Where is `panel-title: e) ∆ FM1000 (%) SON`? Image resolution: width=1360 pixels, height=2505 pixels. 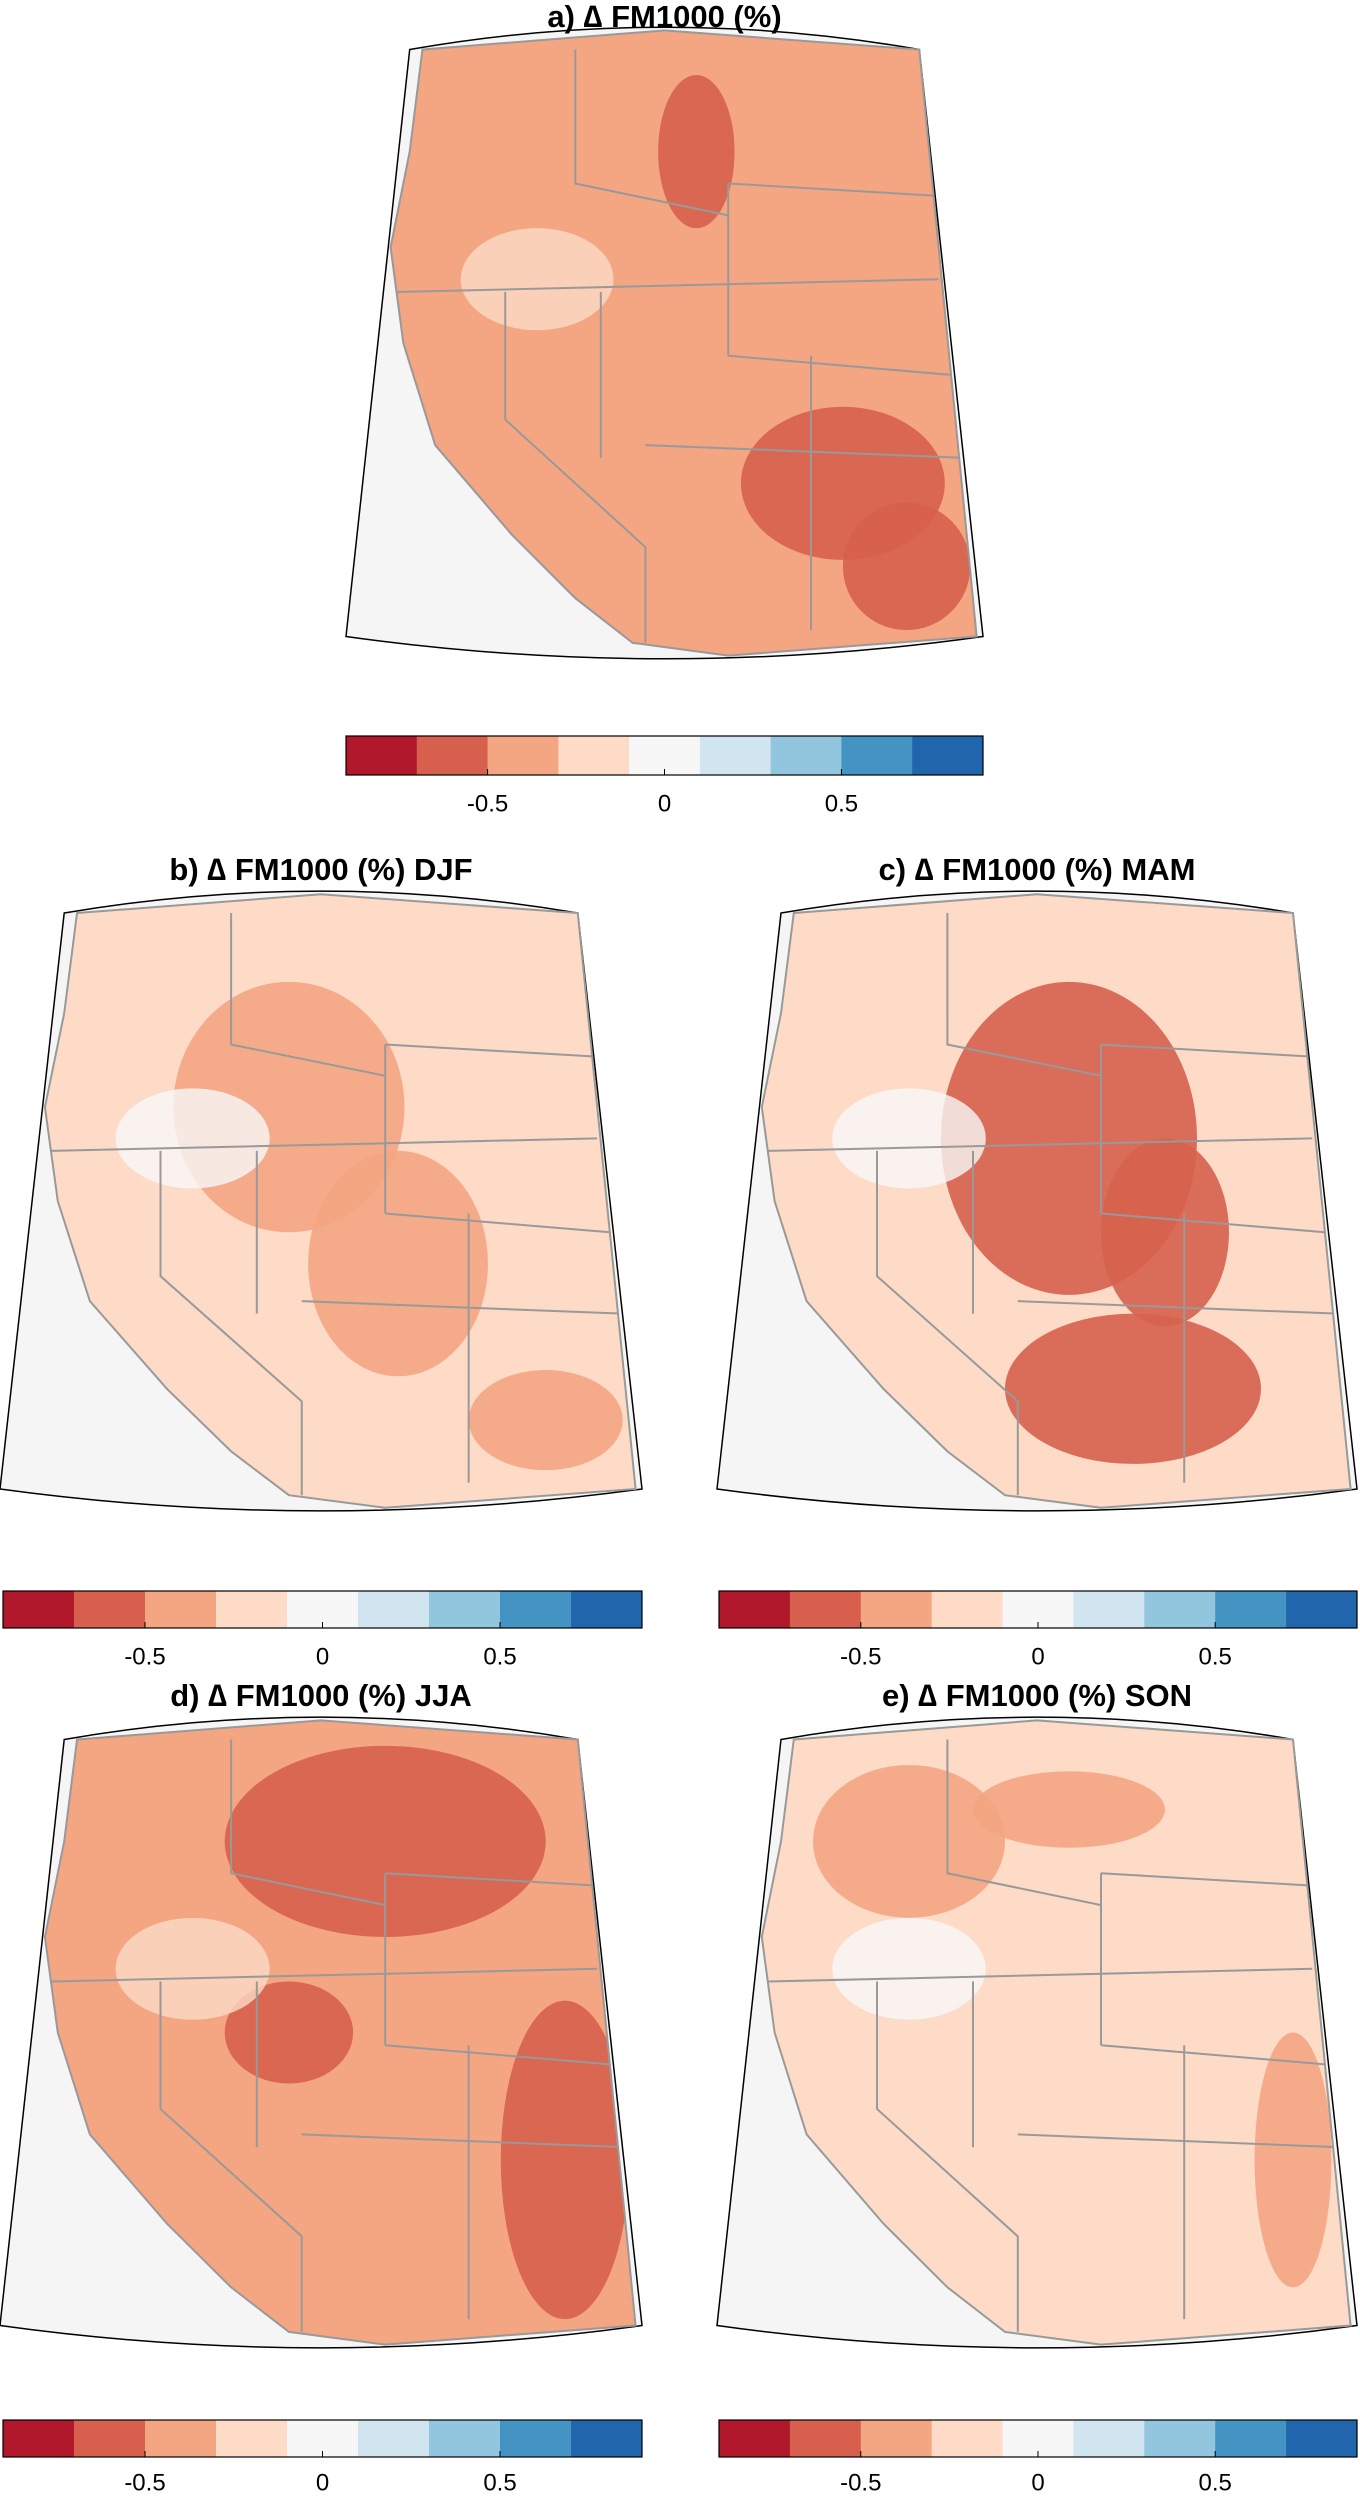
panel-title: e) ∆ FM1000 (%) SON is located at coordinates (1037, 1695).